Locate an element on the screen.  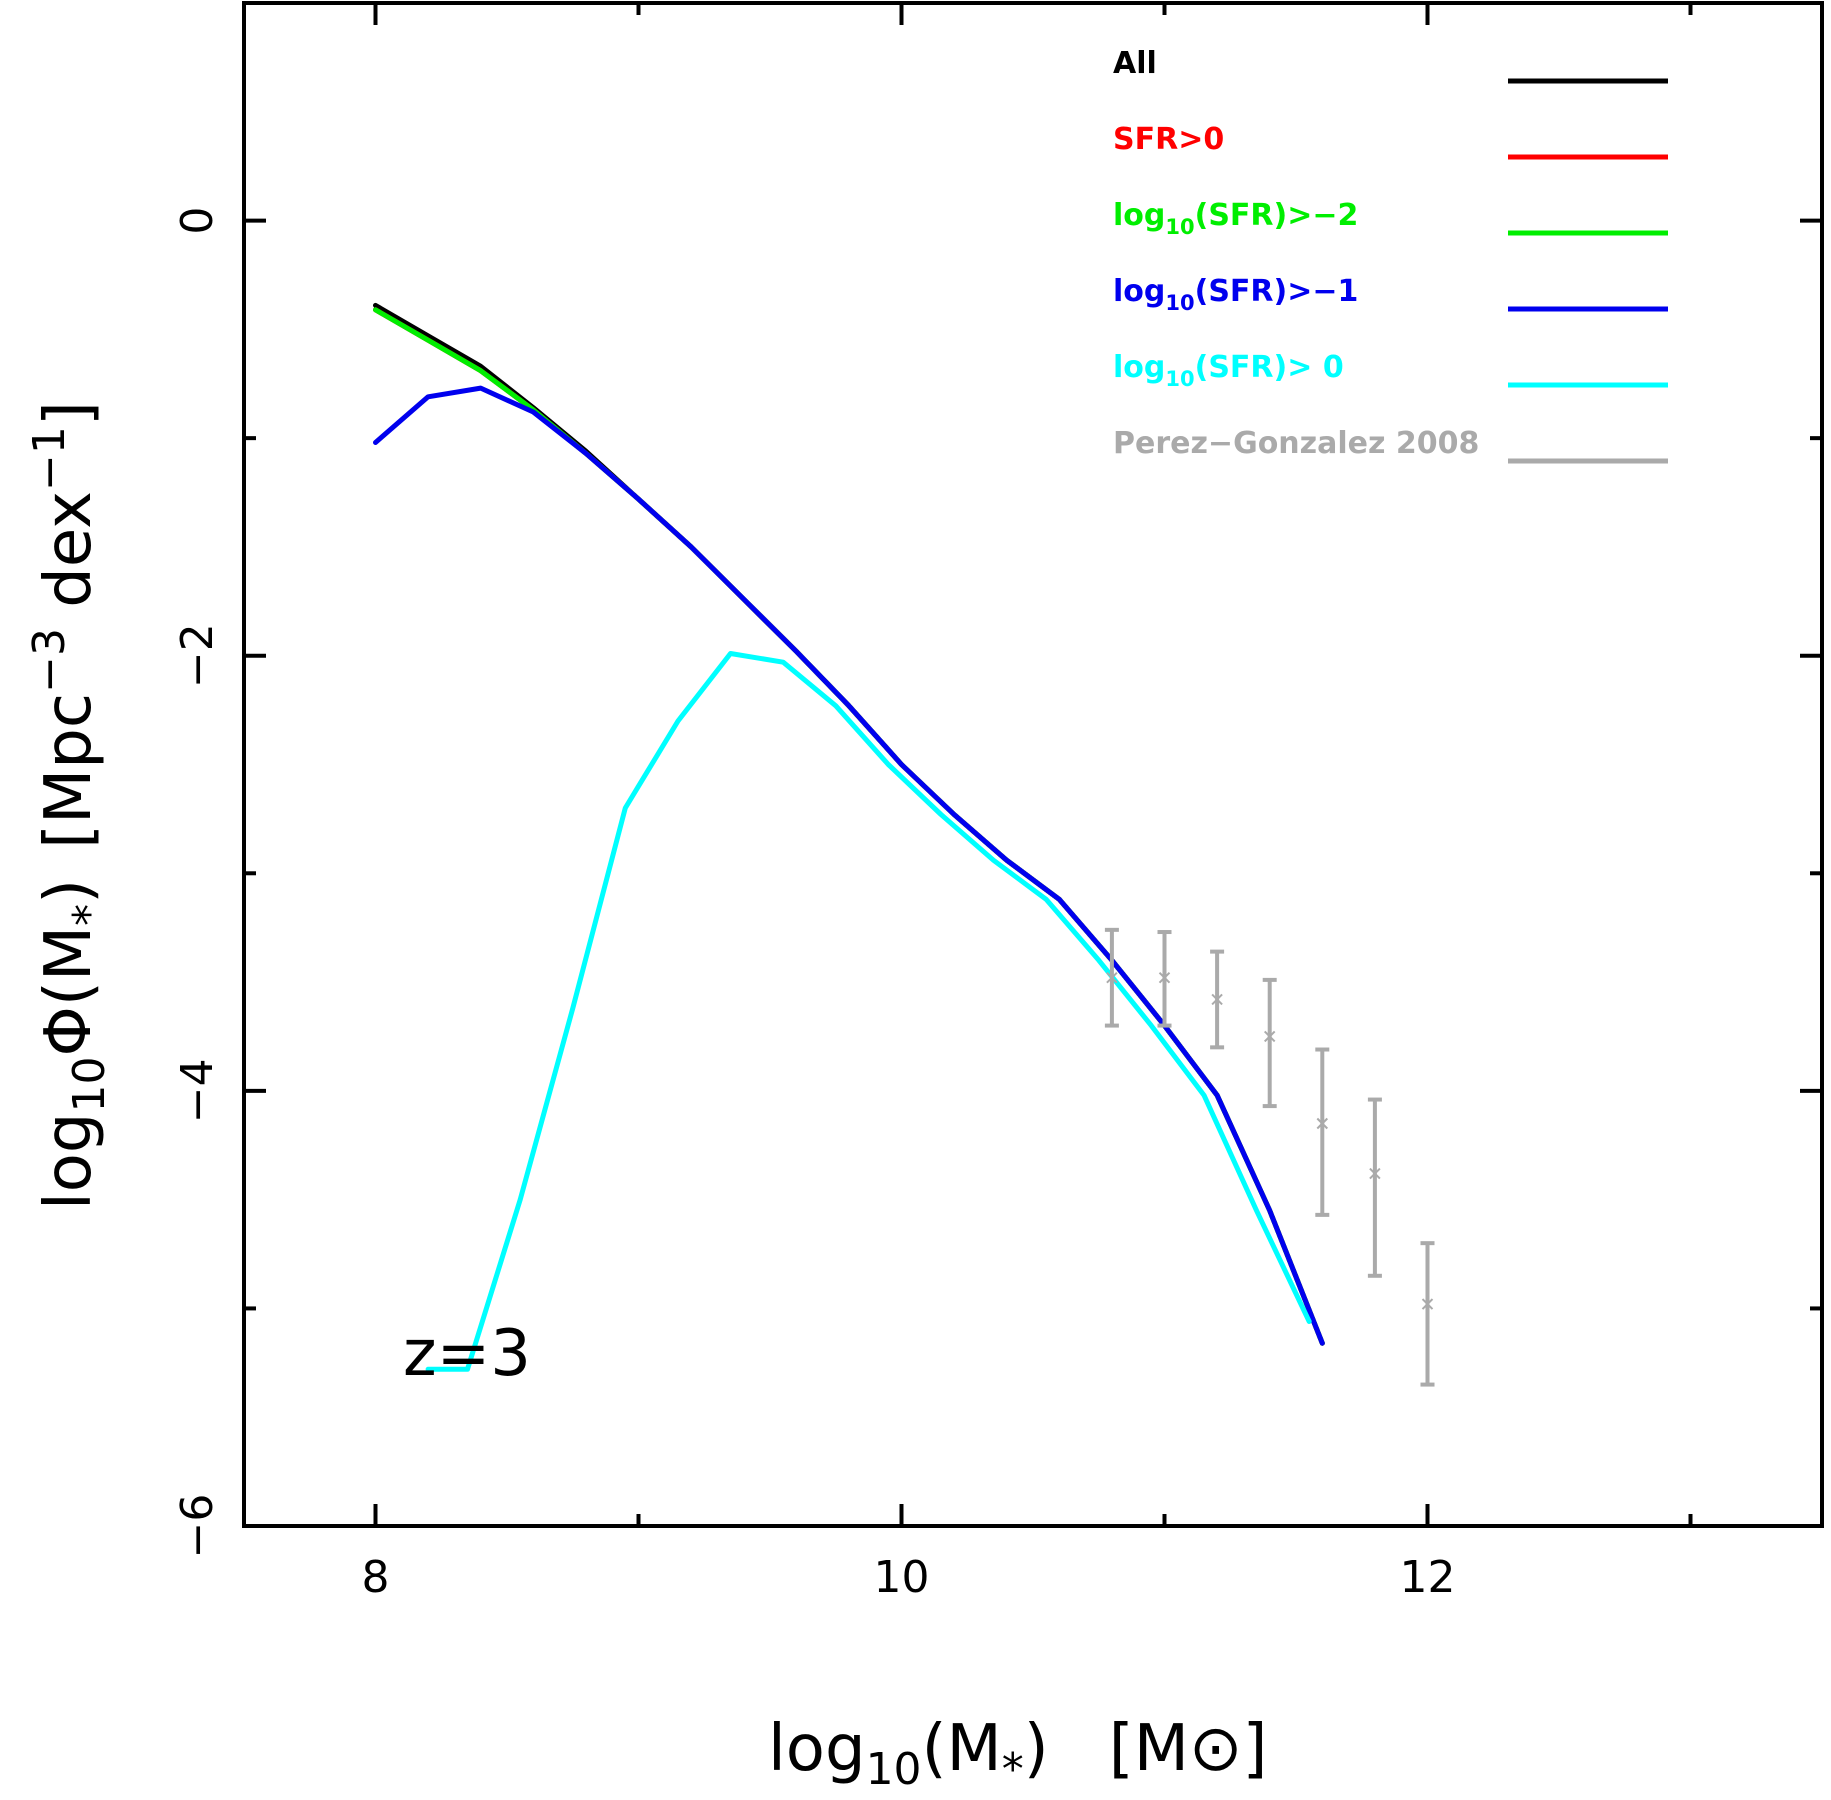
reference-layer is located at coordinates (1269, 1157).